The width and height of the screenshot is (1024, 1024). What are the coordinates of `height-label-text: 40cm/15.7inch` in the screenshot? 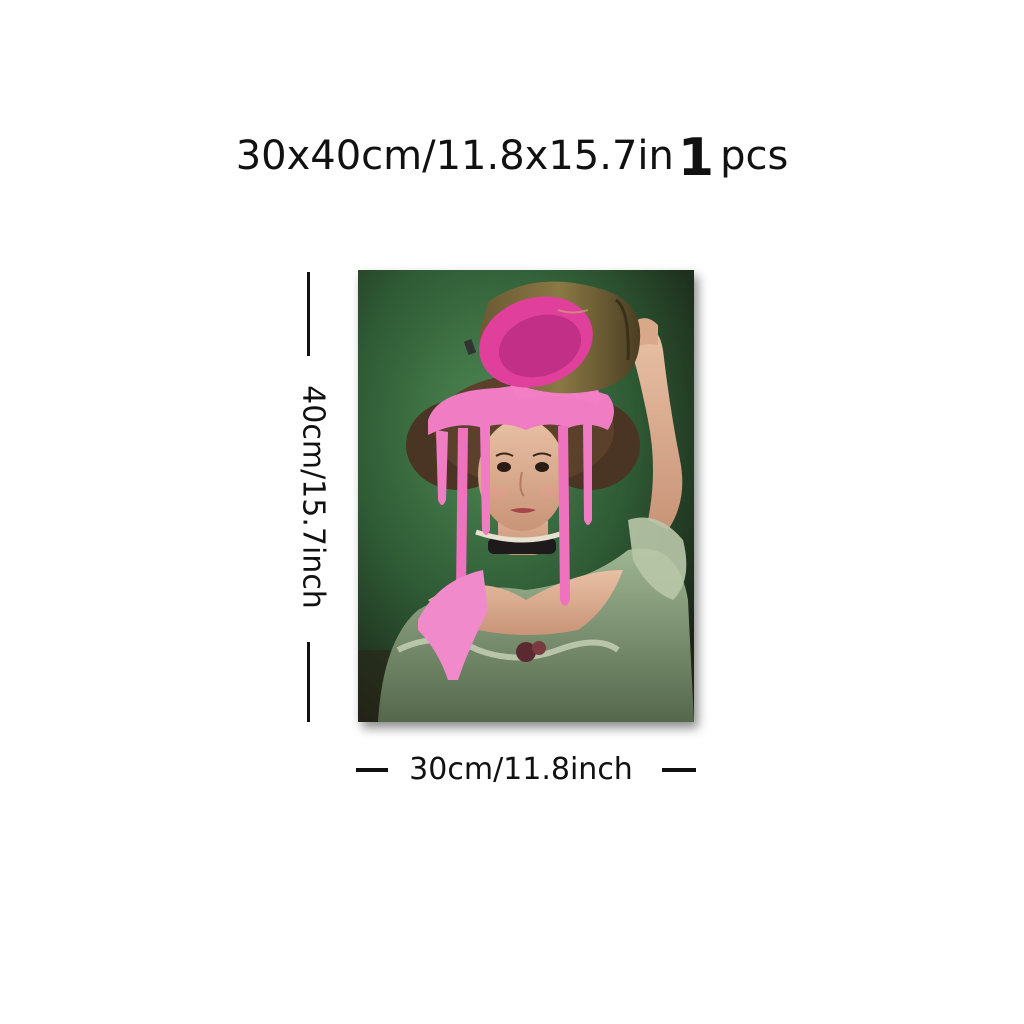 It's located at (313, 497).